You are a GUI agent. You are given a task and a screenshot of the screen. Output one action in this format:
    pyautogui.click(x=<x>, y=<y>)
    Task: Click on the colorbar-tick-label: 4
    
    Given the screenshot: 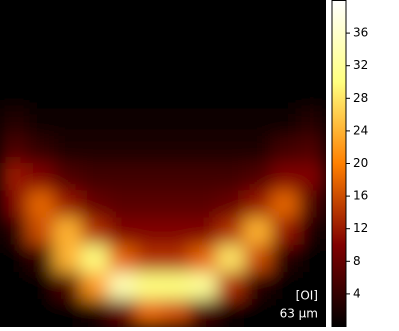 What is the action you would take?
    pyautogui.click(x=357, y=293)
    